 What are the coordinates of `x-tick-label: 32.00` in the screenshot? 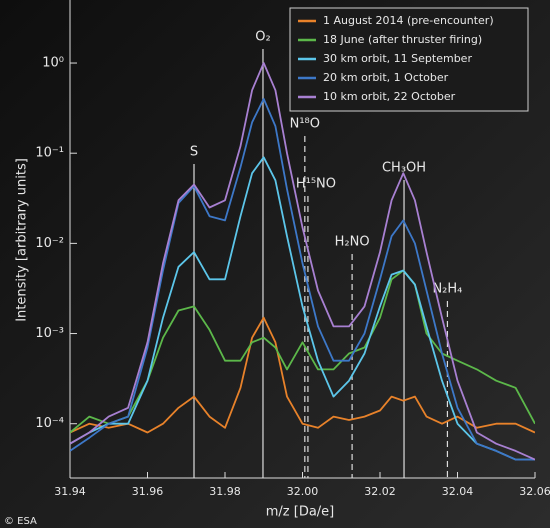 It's located at (303, 491).